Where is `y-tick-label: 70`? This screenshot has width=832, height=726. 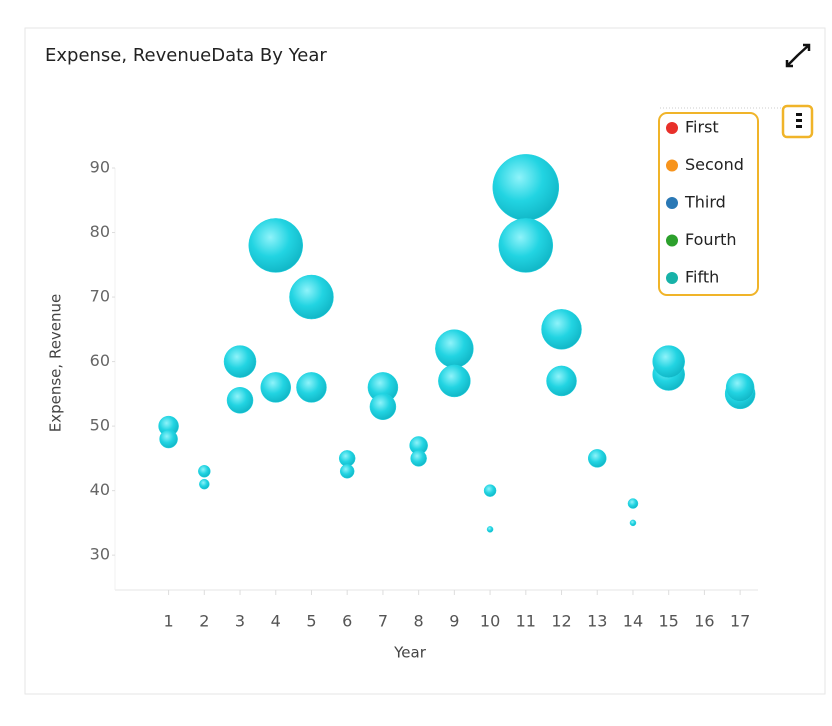 y-tick-label: 70 is located at coordinates (100, 296).